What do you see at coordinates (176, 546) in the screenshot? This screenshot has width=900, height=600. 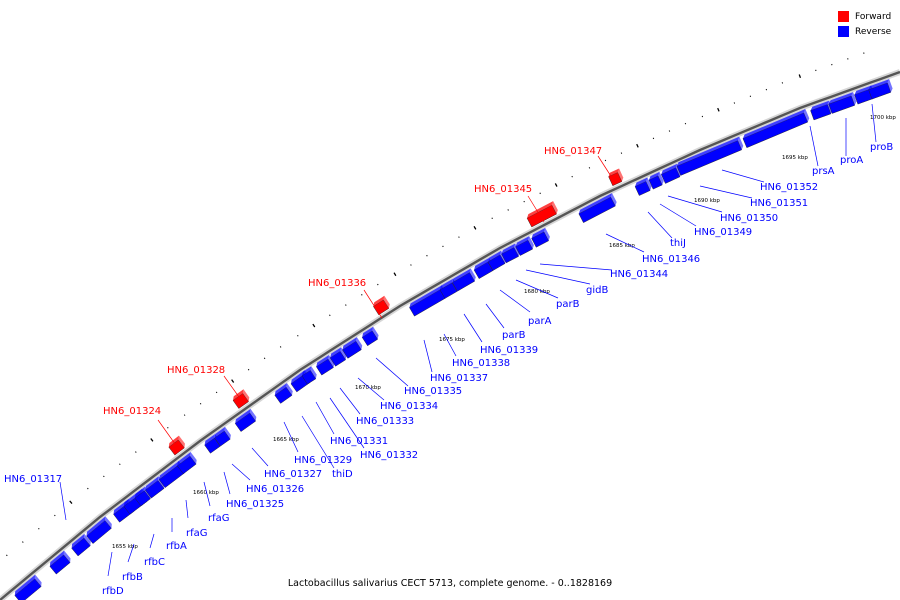 I see `reverse-gene-label: rfbA` at bounding box center [176, 546].